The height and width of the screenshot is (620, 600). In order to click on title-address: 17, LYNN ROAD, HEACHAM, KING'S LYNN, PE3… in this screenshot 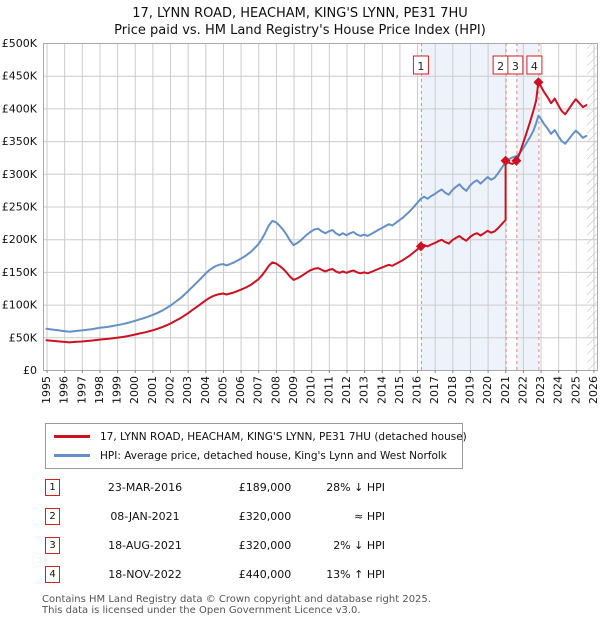, I will do `click(300, 13)`.